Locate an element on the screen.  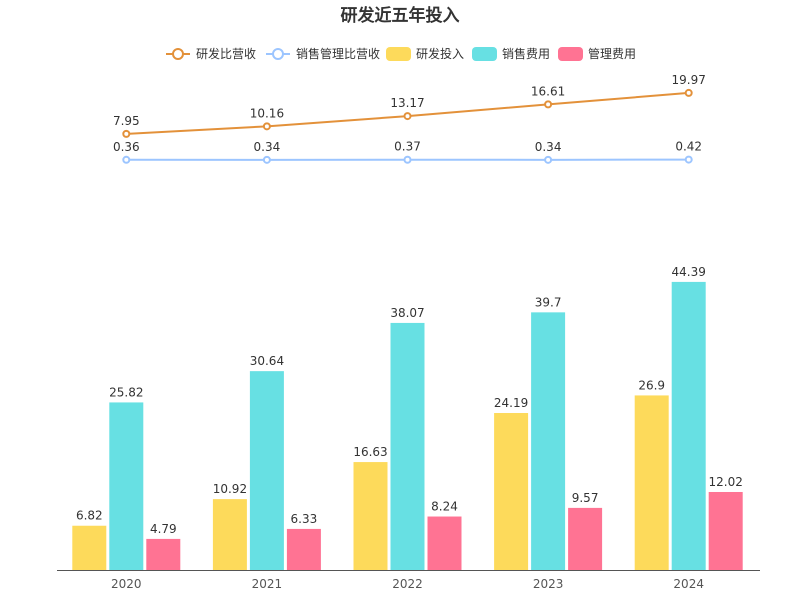
legend-item: 研发比营收 is located at coordinates (211, 53).